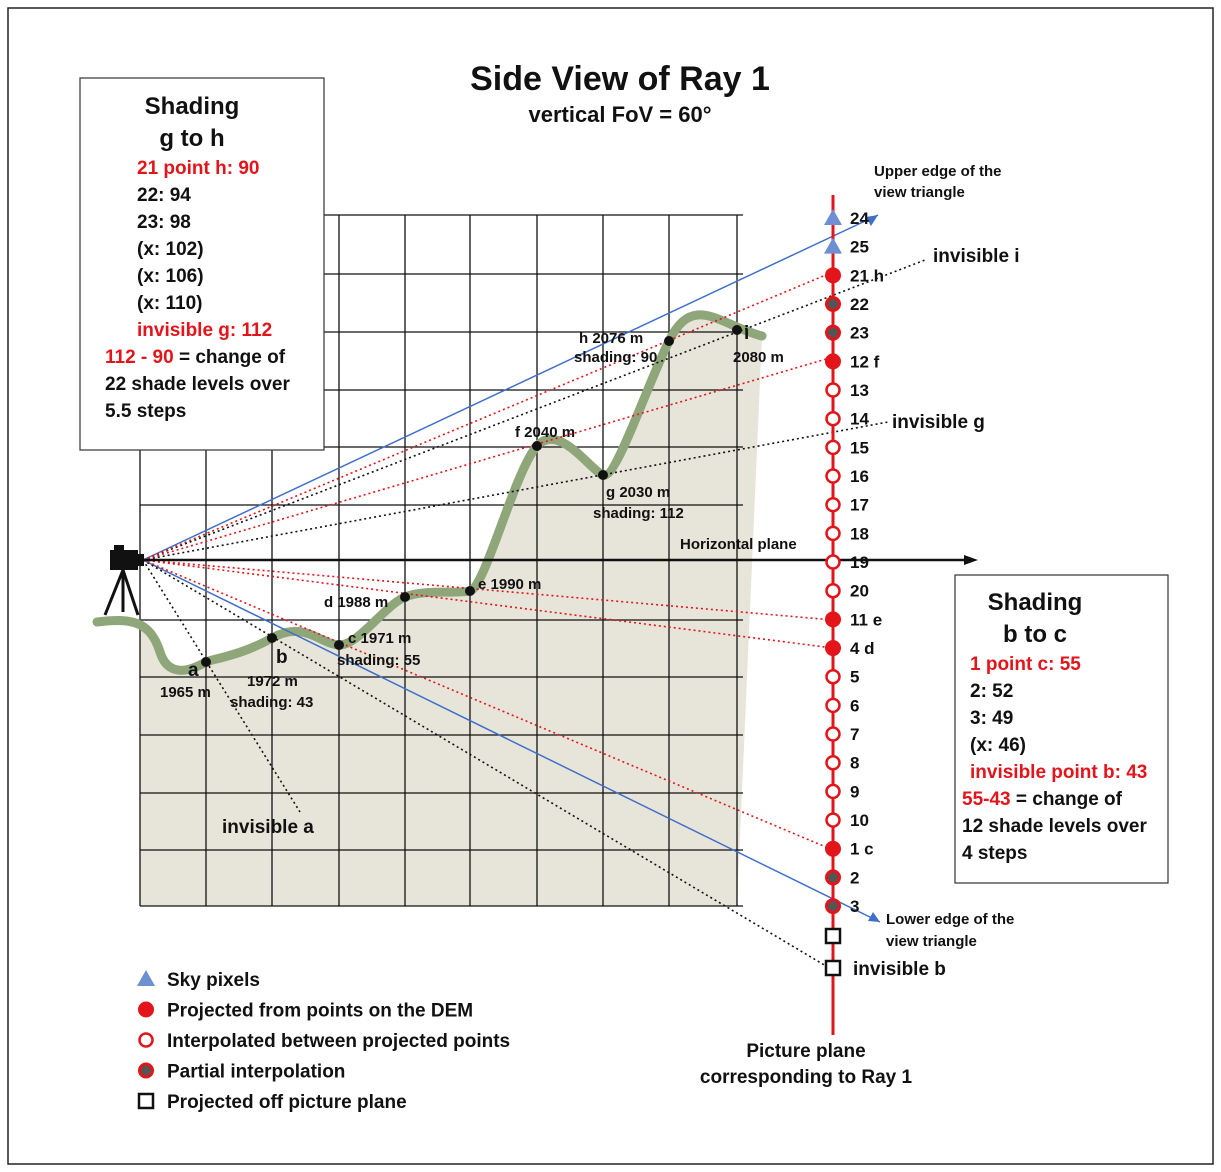  What do you see at coordinates (833, 245) in the screenshot?
I see `sky-pixel` at bounding box center [833, 245].